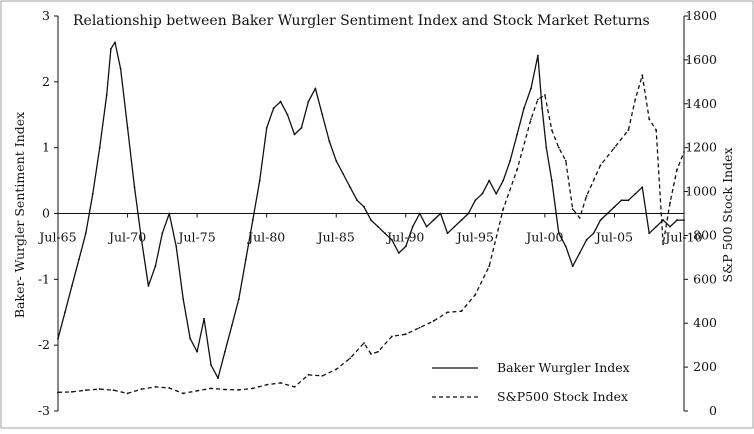 The width and height of the screenshot is (754, 434). I want to click on x-tick-label: Jul-05, so click(613, 237).